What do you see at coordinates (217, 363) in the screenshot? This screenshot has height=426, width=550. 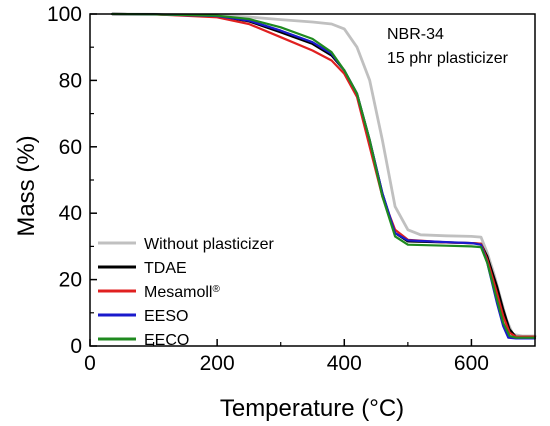 I see `x-tick-label-1: 200` at bounding box center [217, 363].